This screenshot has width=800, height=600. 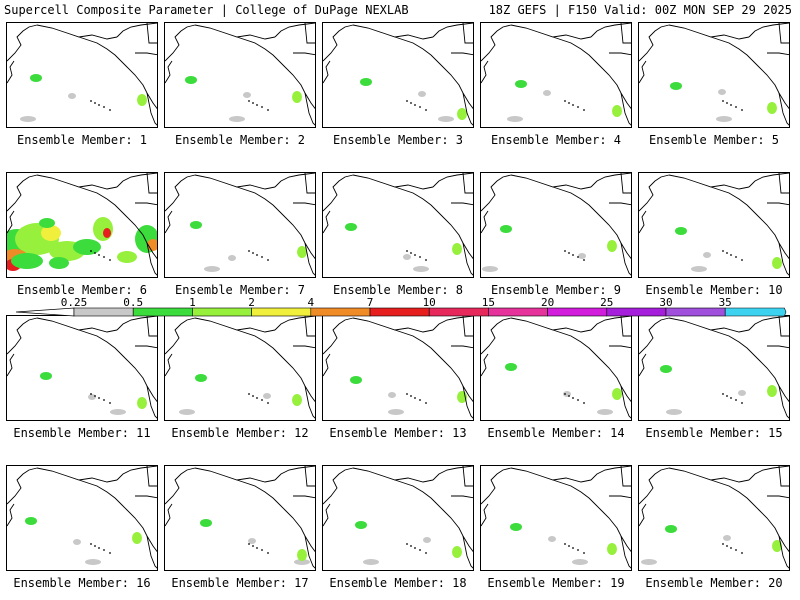 I want to click on ensemble-member-label: Ensemble Member: 18, so click(x=398, y=583).